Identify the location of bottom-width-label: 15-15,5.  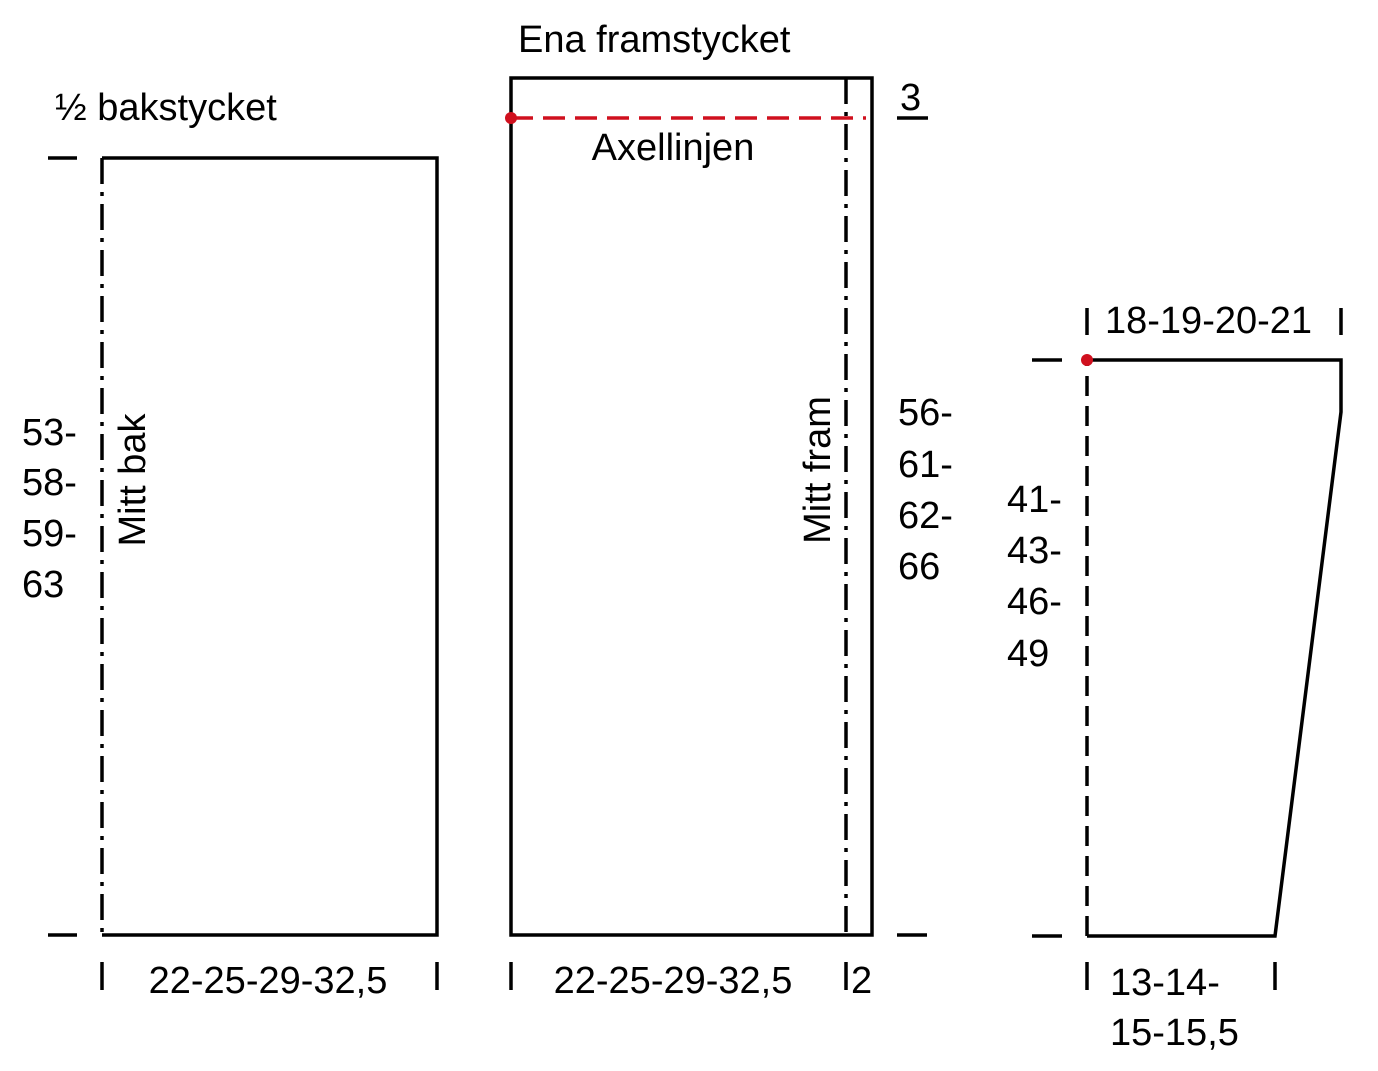
(1174, 1033).